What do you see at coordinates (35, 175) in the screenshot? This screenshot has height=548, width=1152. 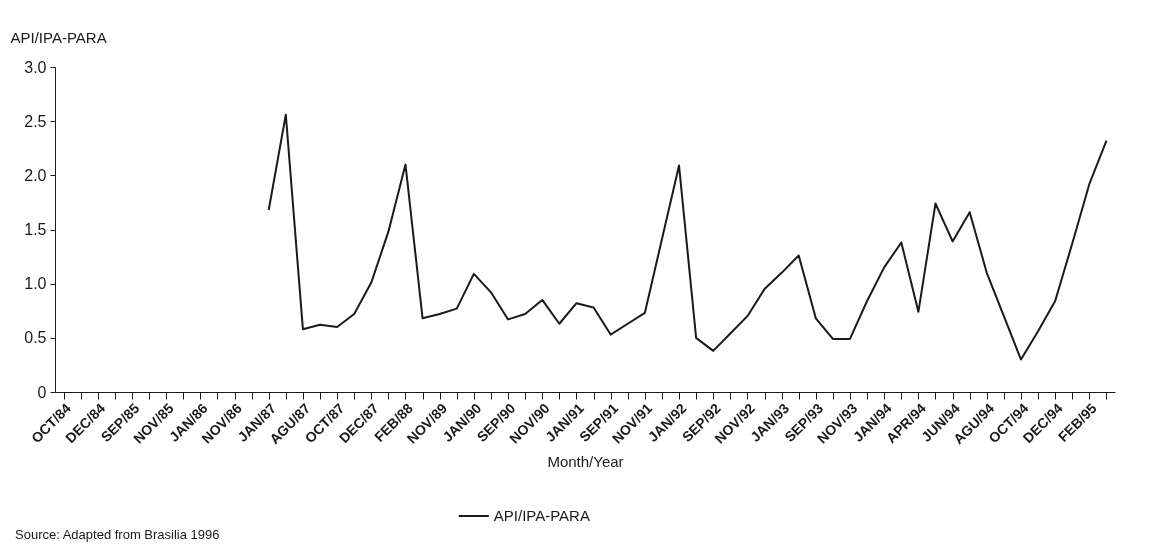 I see `y-tick-label: 2.0` at bounding box center [35, 175].